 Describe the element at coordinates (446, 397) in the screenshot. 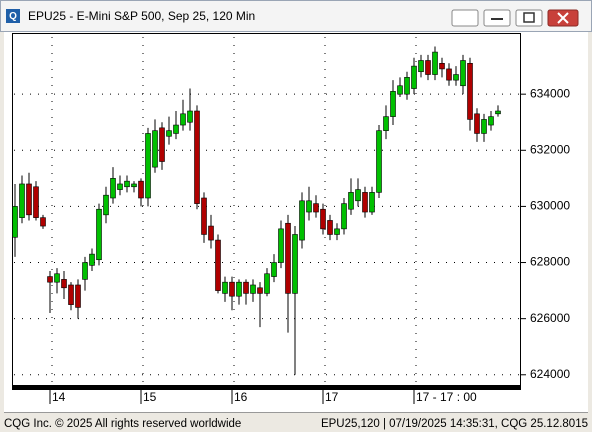

I see `x-tick-label: 17 - 17 : 00` at that location.